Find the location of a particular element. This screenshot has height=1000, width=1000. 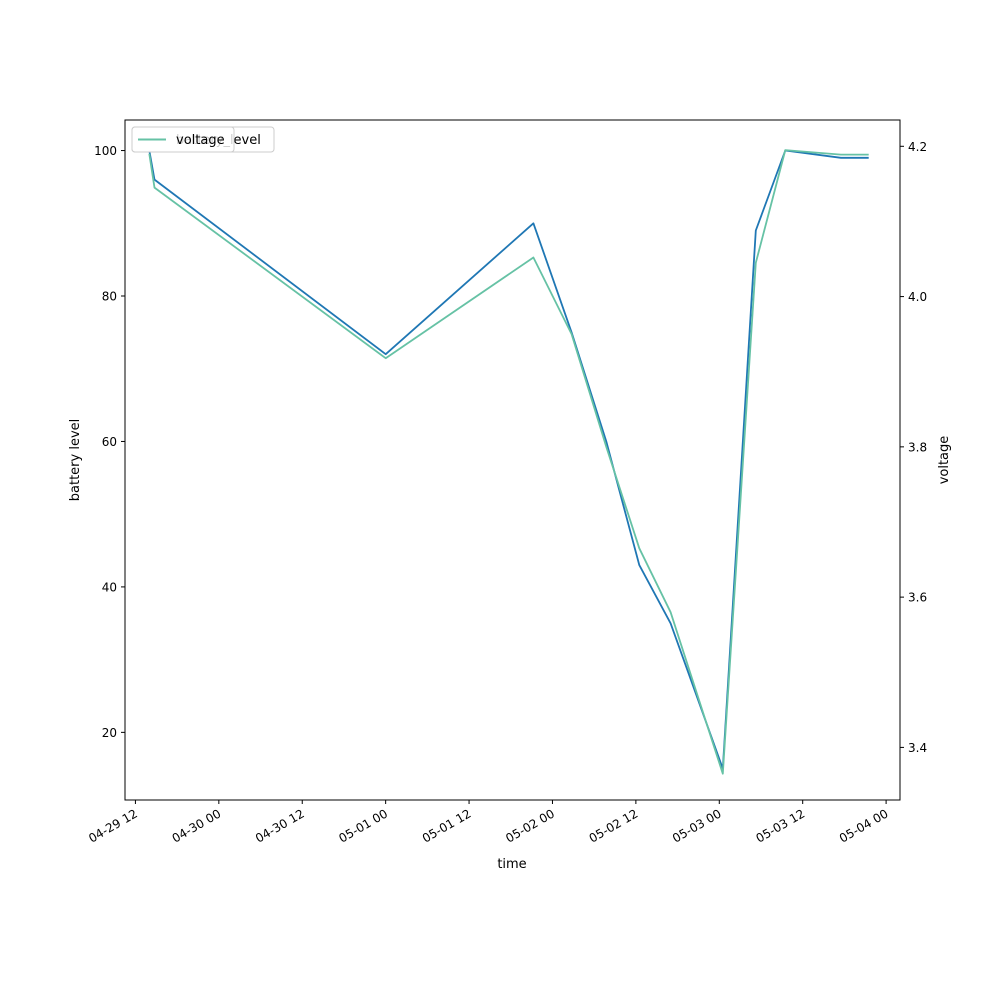

y-axis-right-label: voltage is located at coordinates (944, 460).